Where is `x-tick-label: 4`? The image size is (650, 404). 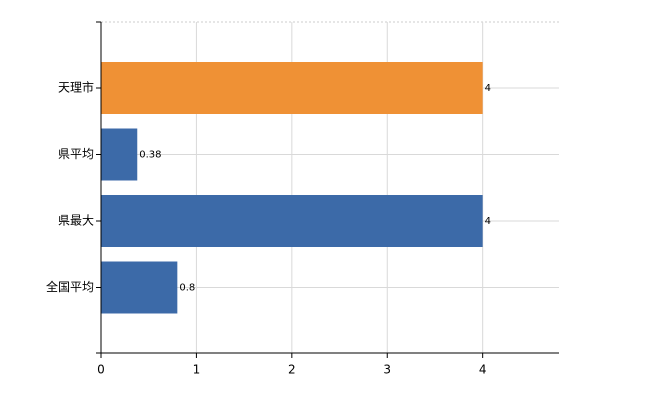 x-tick-label: 4 is located at coordinates (483, 370).